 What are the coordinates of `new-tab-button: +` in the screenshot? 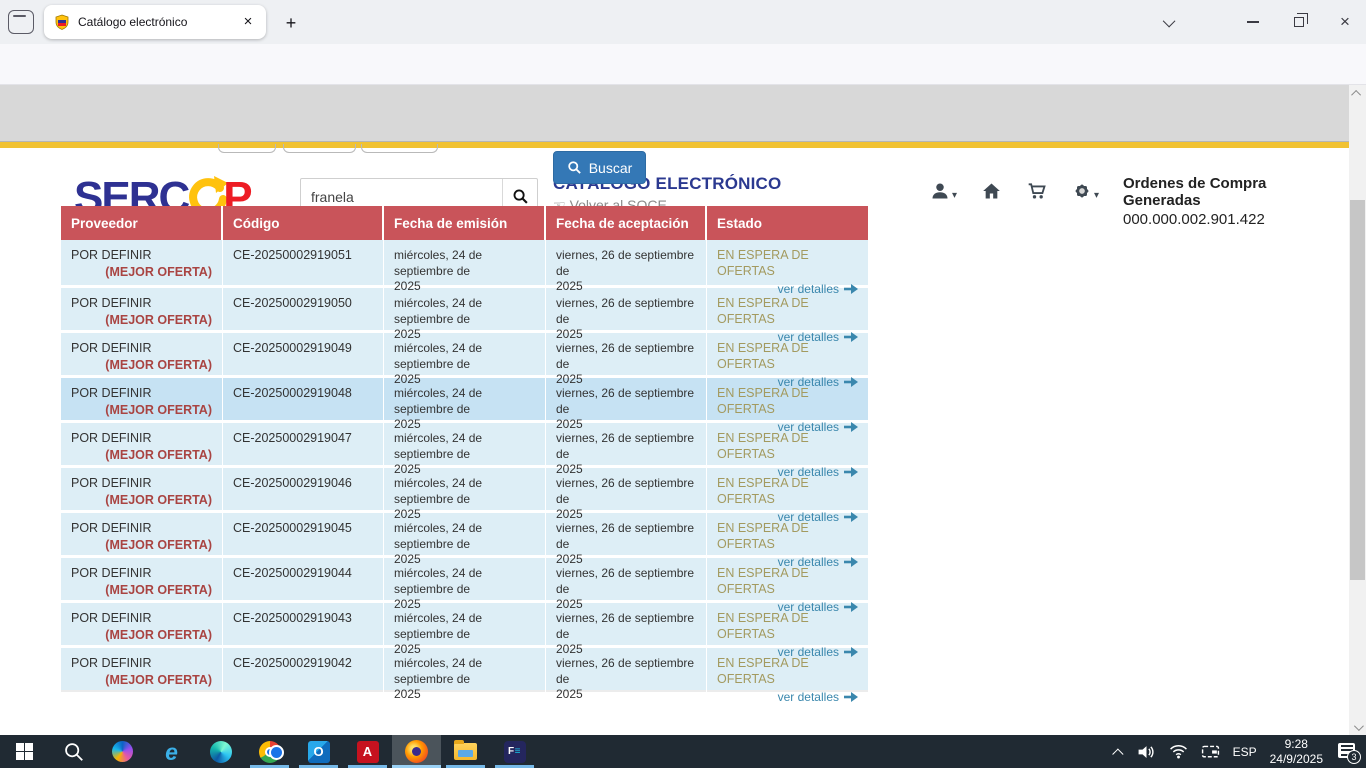 It's located at (291, 23).